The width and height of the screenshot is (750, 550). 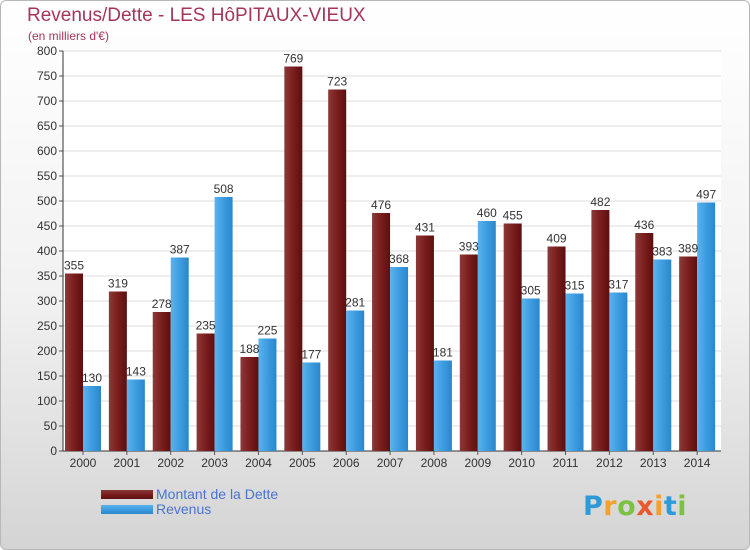 What do you see at coordinates (127, 509) in the screenshot?
I see `legend-swatch-revenue` at bounding box center [127, 509].